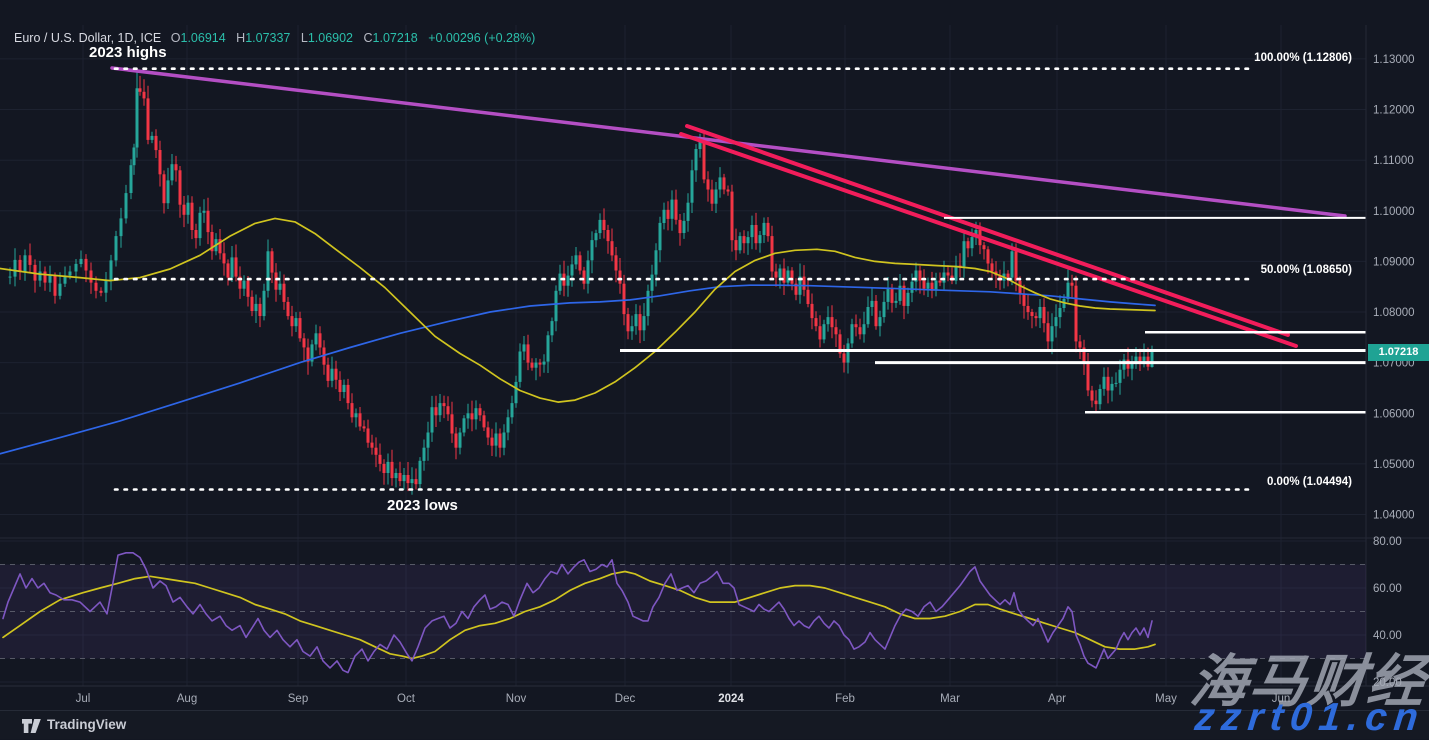 The height and width of the screenshot is (740, 1429). I want to click on svg-text: 1.10000, so click(1394, 212).